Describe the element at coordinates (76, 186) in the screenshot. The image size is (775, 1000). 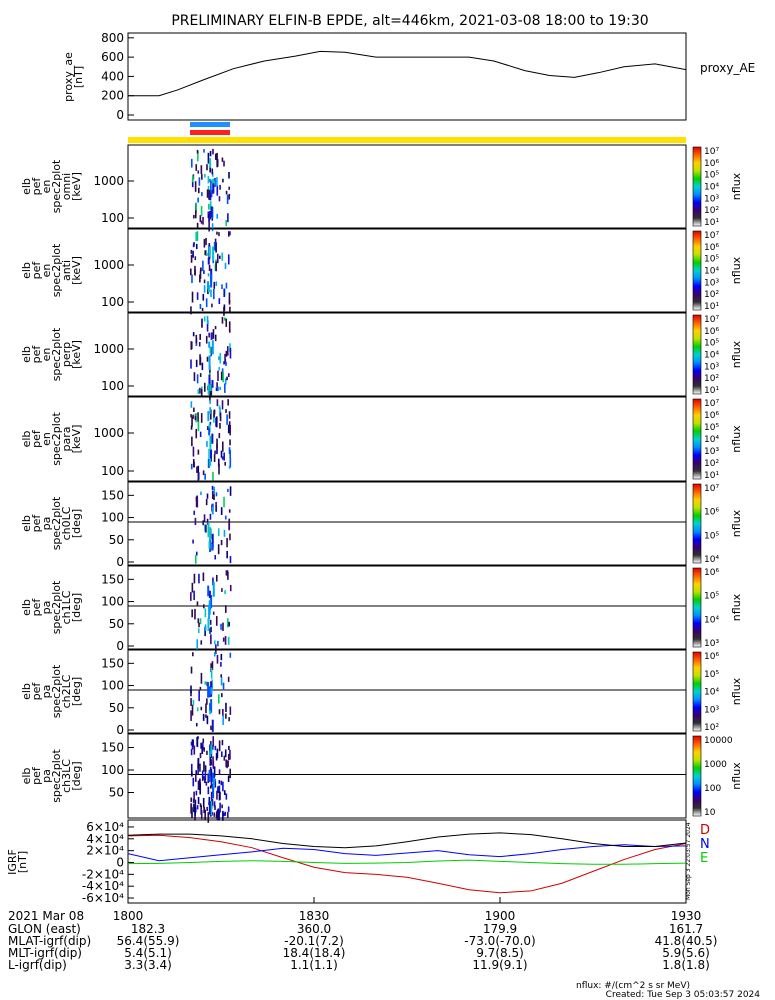
I see `ylabel-unit: [keV]` at that location.